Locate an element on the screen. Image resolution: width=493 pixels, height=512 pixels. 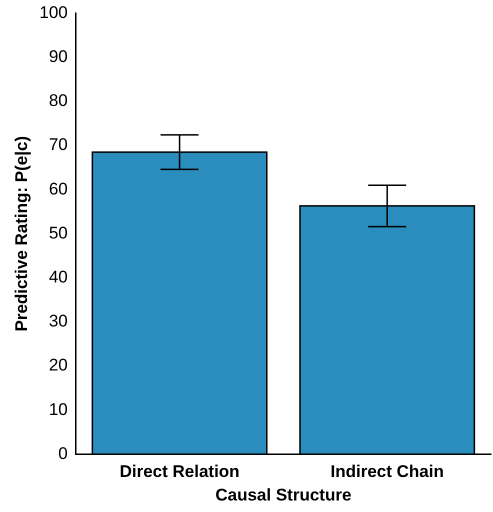
y-tick-label: 100 is located at coordinates (53, 12).